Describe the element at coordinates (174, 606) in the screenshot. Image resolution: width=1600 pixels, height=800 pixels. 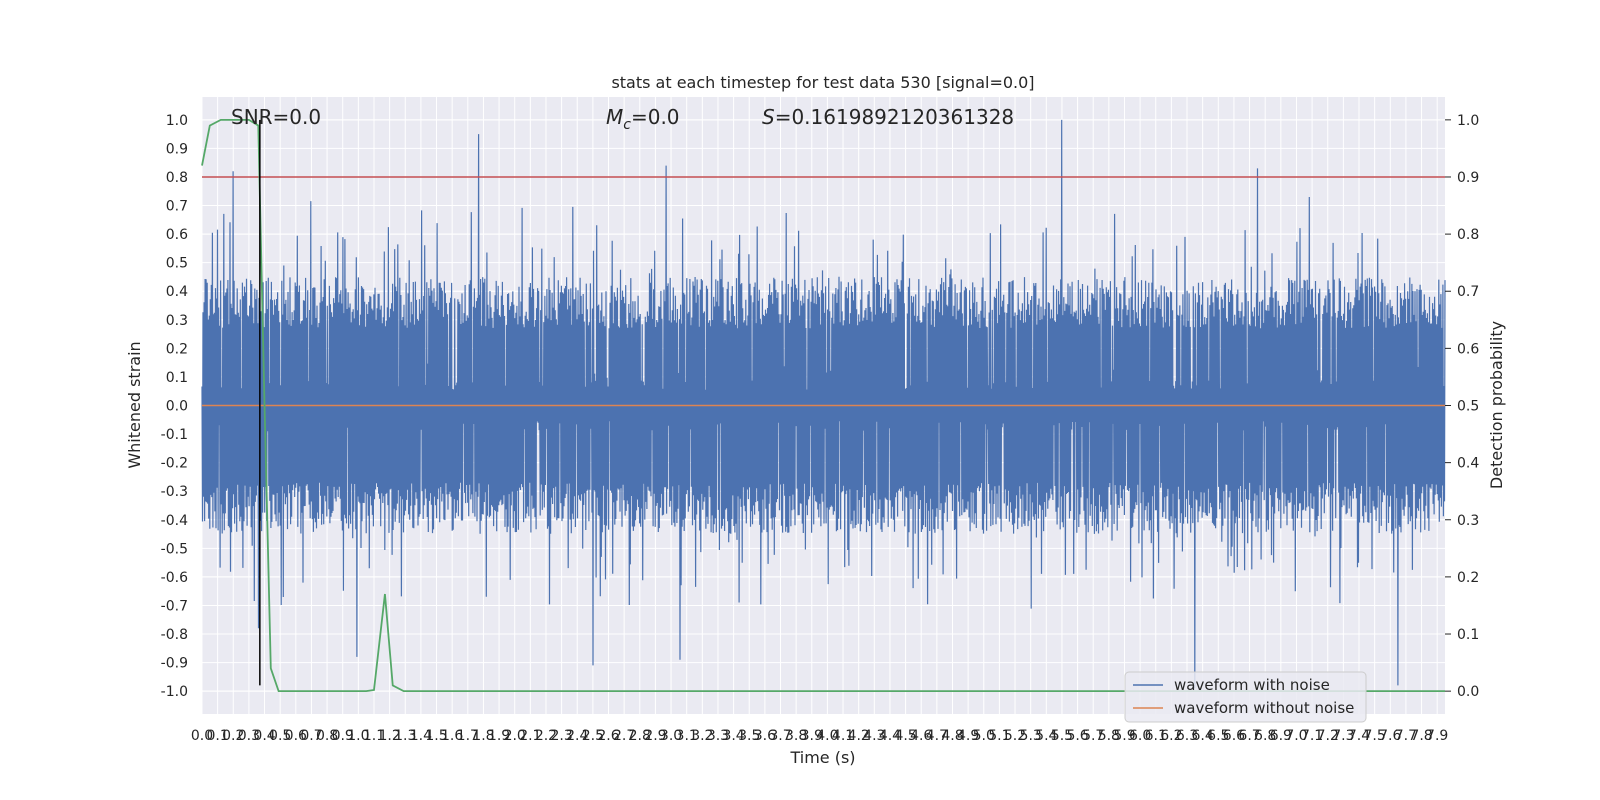
I see `left-y-tick-label: -0.7` at that location.